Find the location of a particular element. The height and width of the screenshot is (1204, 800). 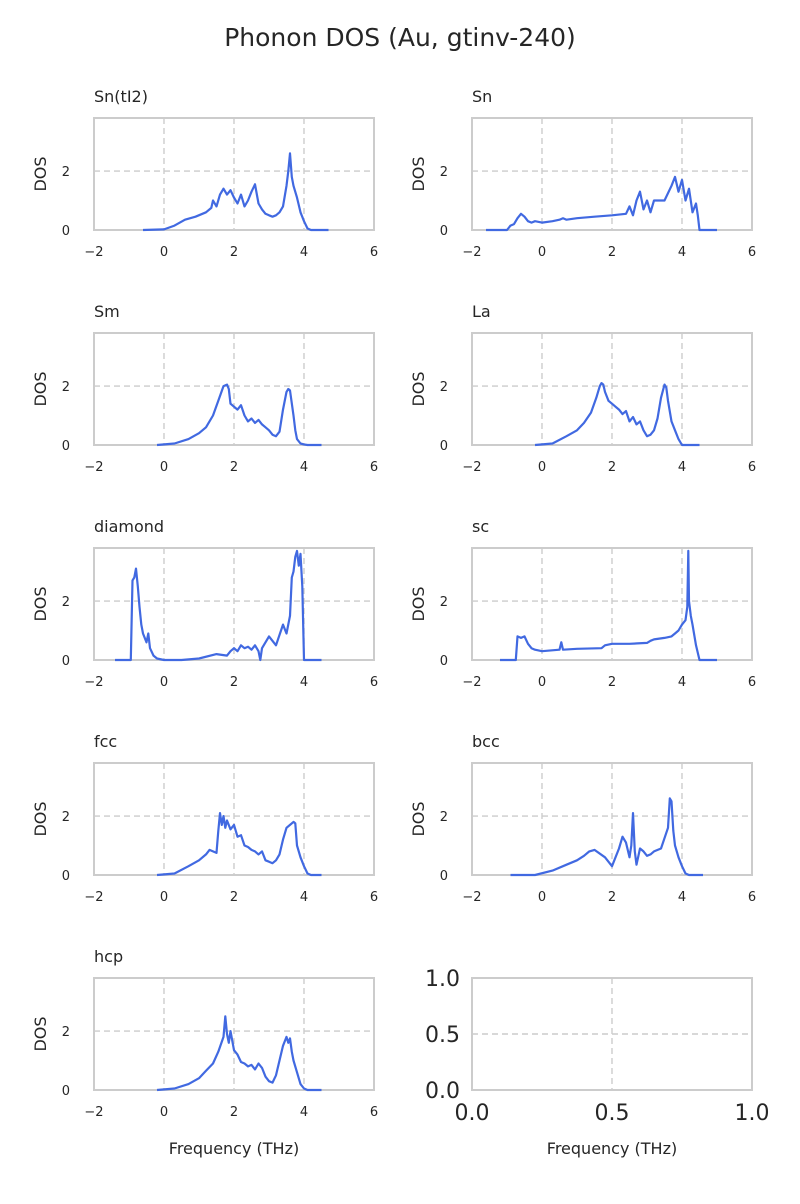

figure-title: Phonon DOS (Au, gtinv-240) is located at coordinates (400, 37).